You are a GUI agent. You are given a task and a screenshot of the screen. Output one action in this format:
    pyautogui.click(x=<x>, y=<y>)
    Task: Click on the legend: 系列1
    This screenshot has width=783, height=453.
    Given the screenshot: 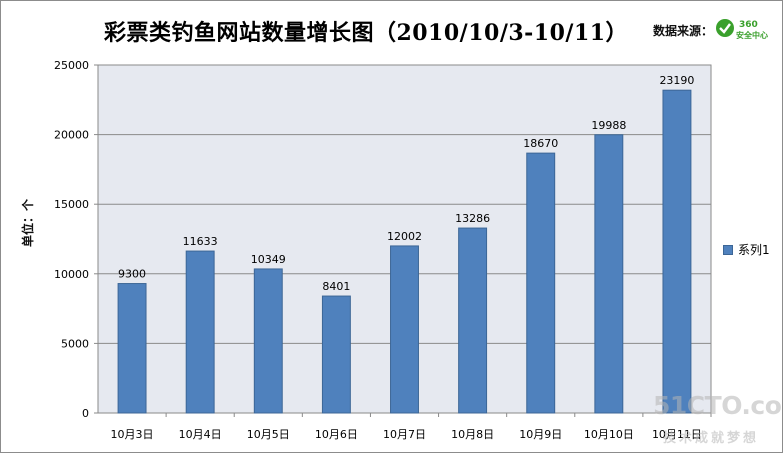 What is the action you would take?
    pyautogui.click(x=746, y=249)
    